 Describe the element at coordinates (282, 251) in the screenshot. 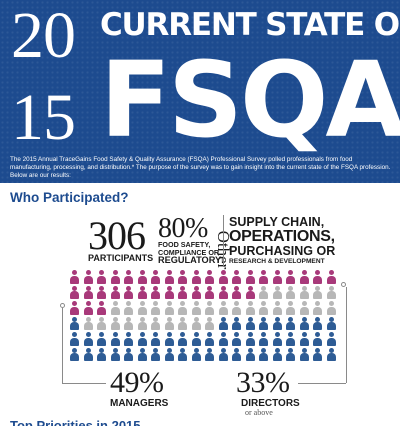

I see `other-label-line3: PURCHASING OR` at that location.